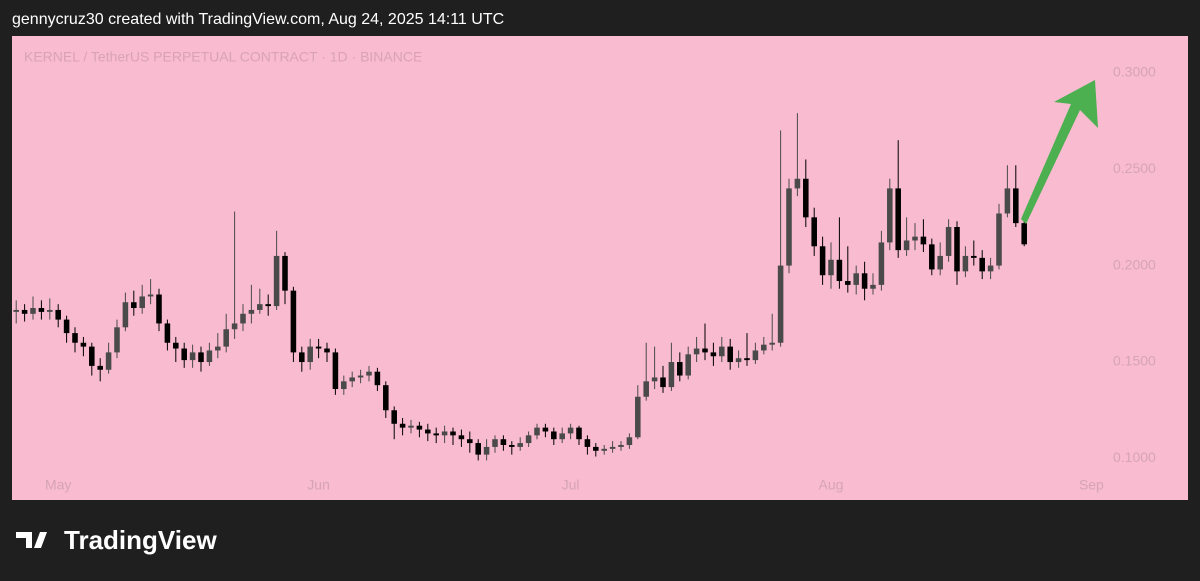 The height and width of the screenshot is (581, 1200). I want to click on x-tick-label: Sep, so click(1091, 485).